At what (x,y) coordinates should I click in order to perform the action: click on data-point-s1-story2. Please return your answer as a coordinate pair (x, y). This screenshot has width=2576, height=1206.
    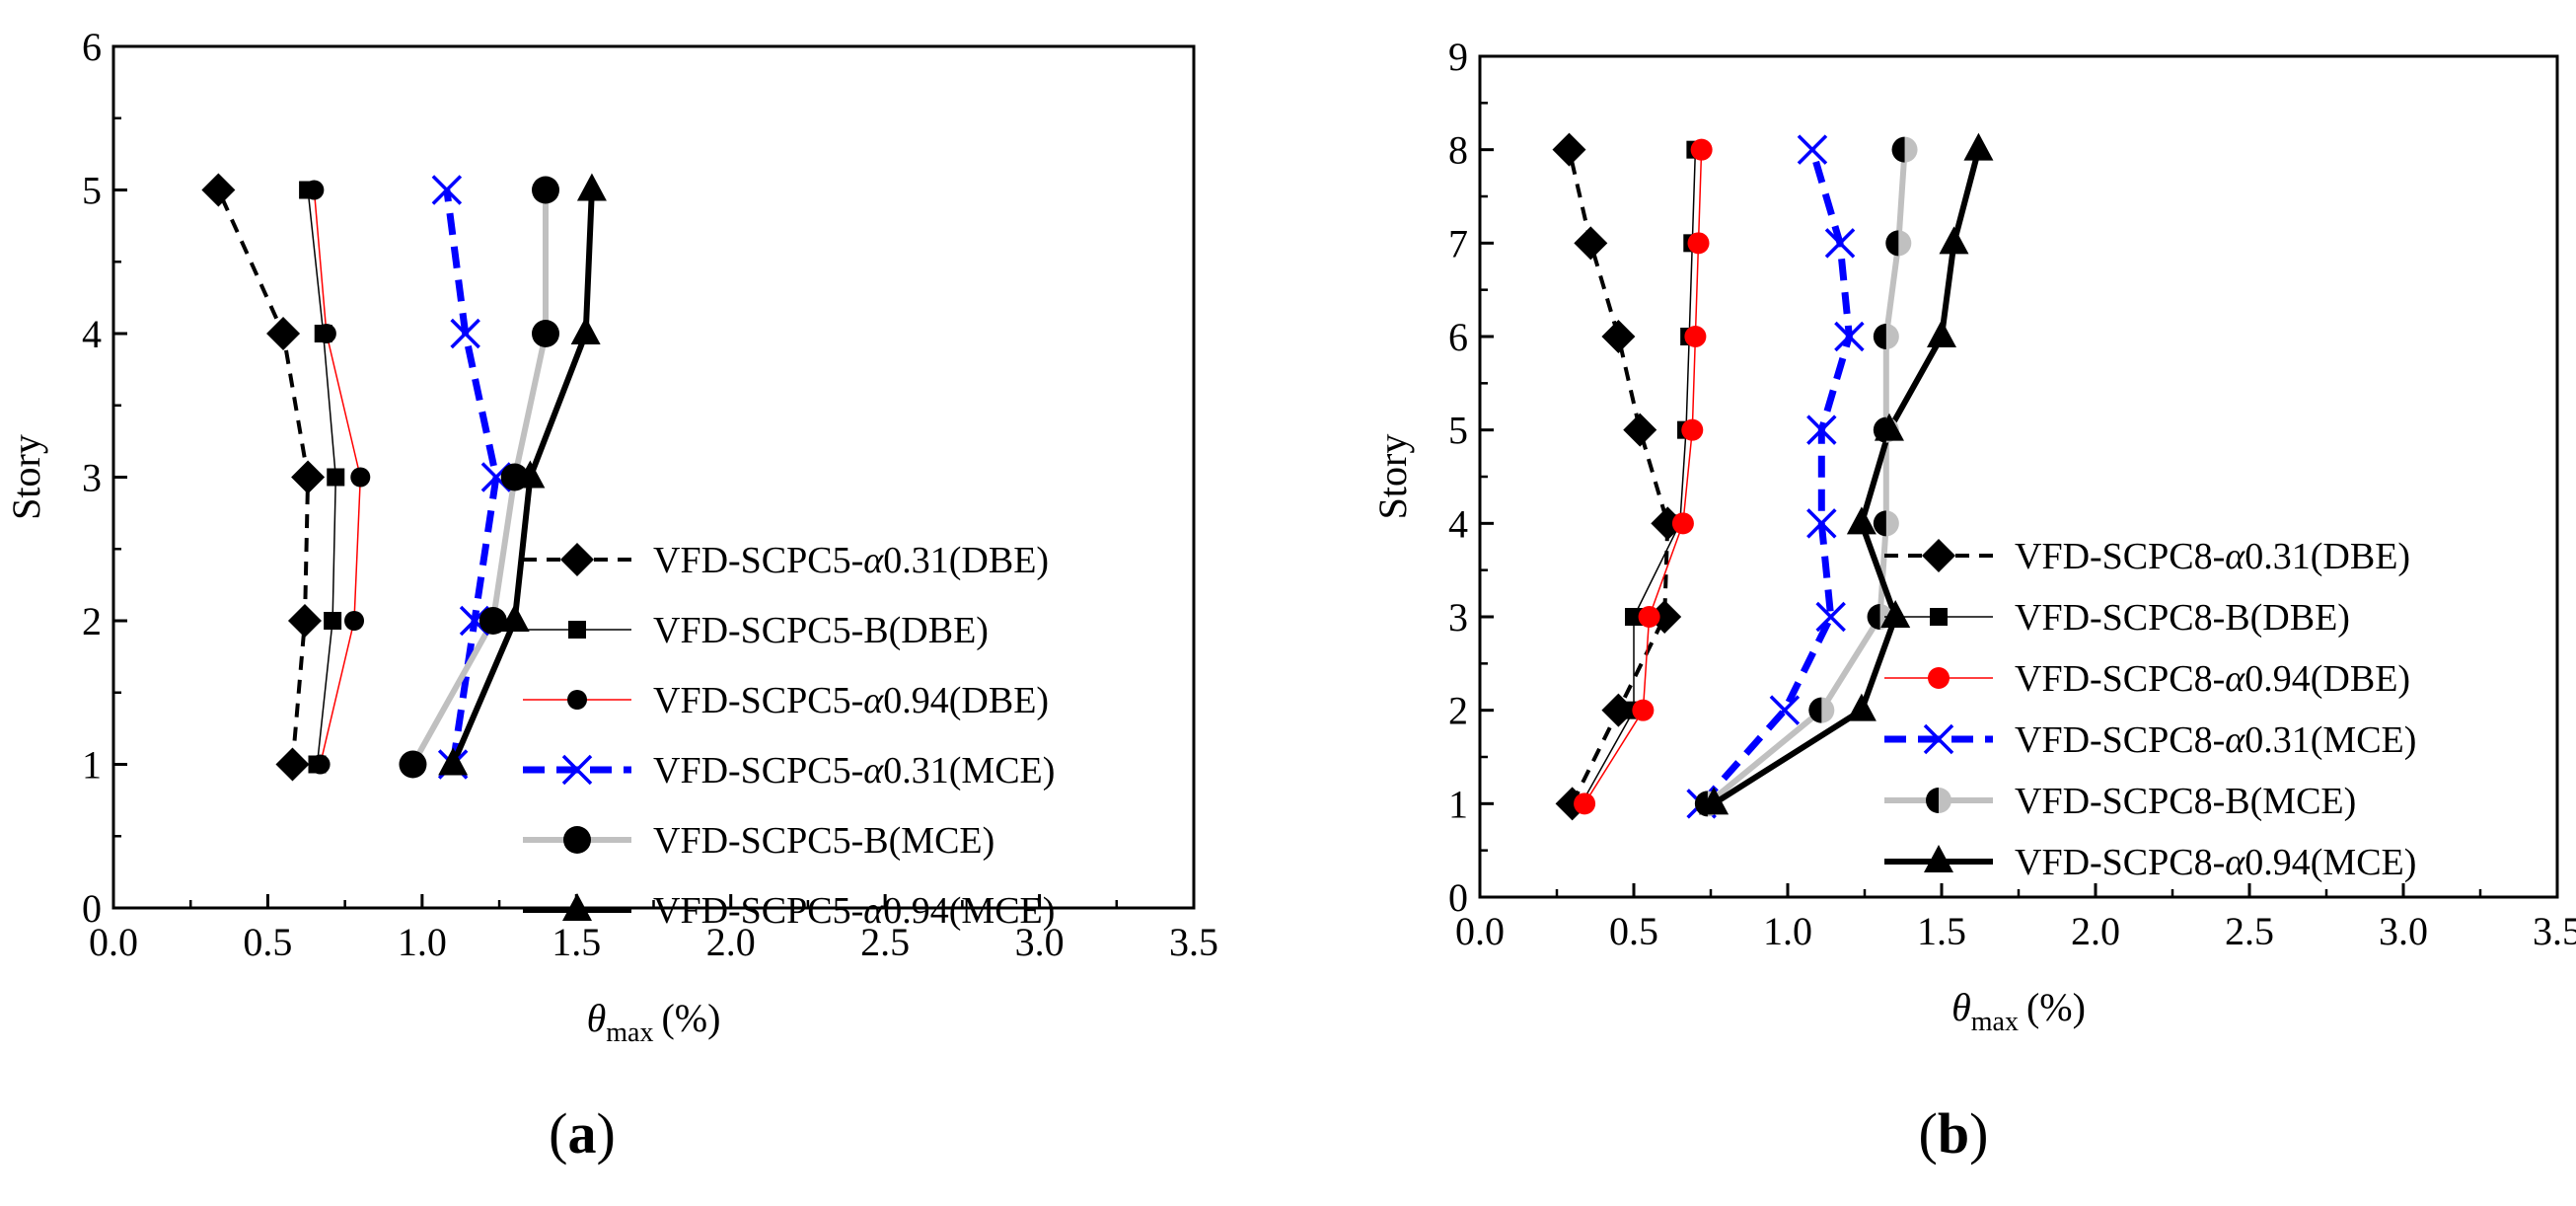
    Looking at the image, I should click on (333, 621).